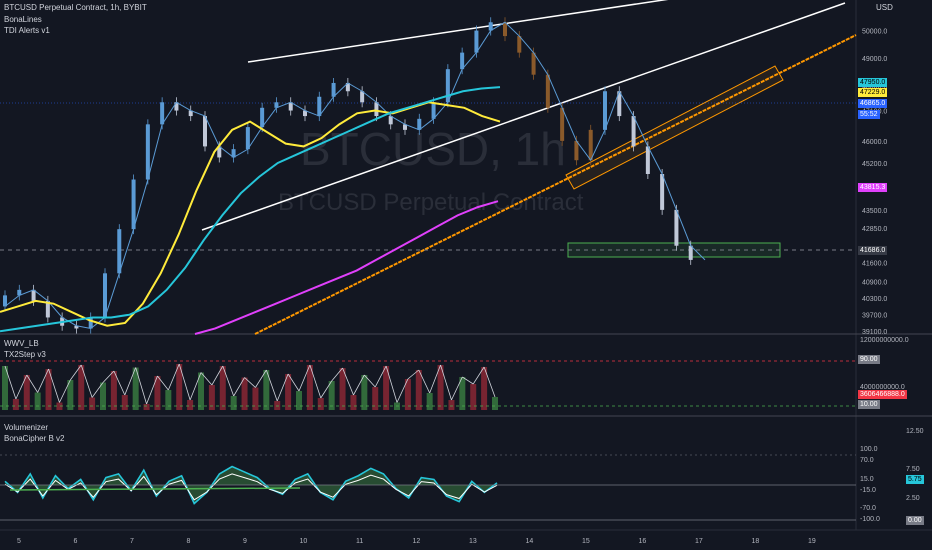 The width and height of the screenshot is (932, 550). I want to click on y-tick-label: 41600.0, so click(874, 263).